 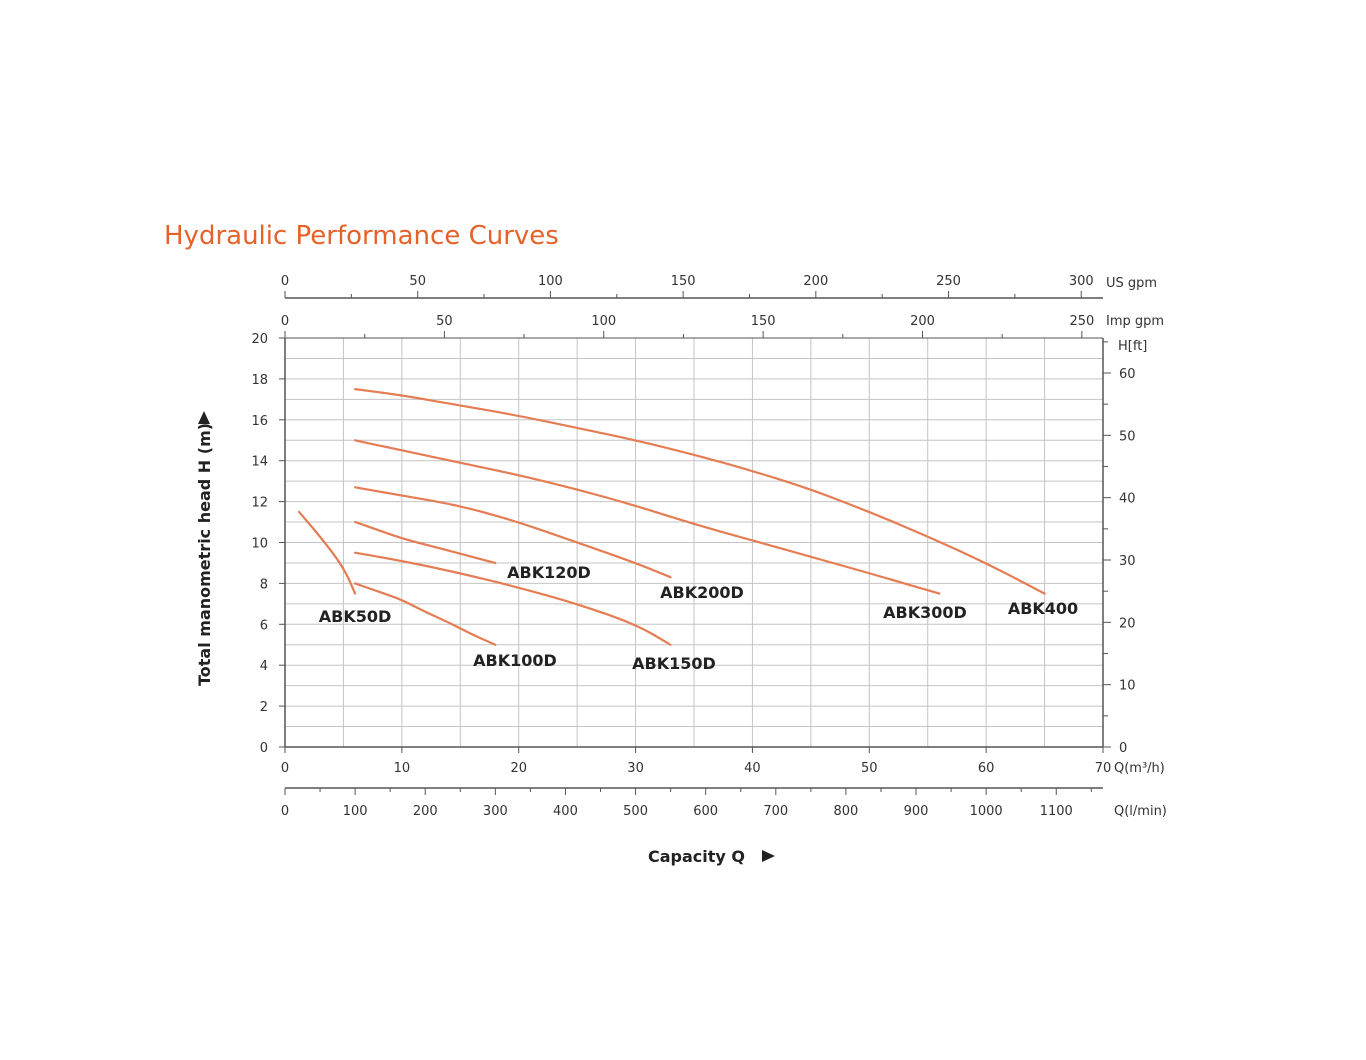 What do you see at coordinates (1127, 499) in the screenshot?
I see `h-ft-tick-label: 40` at bounding box center [1127, 499].